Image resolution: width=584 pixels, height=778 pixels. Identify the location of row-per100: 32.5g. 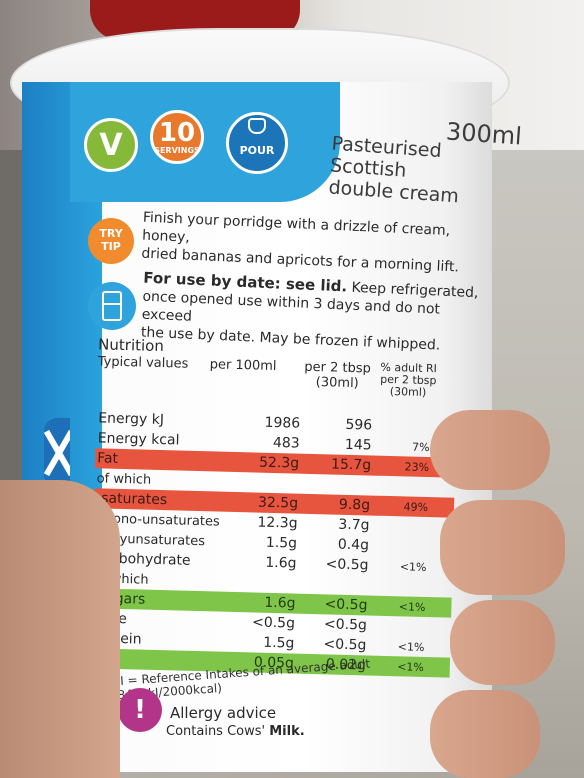
(278, 503).